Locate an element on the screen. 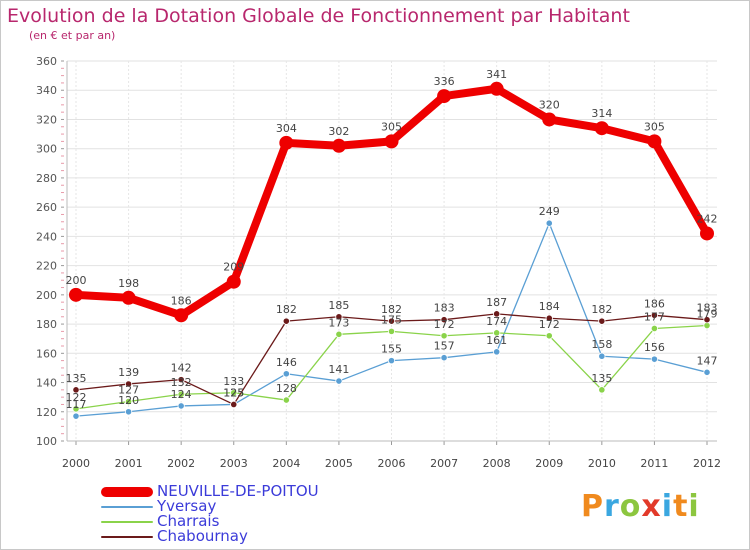  data-label: 135 is located at coordinates (601, 378).